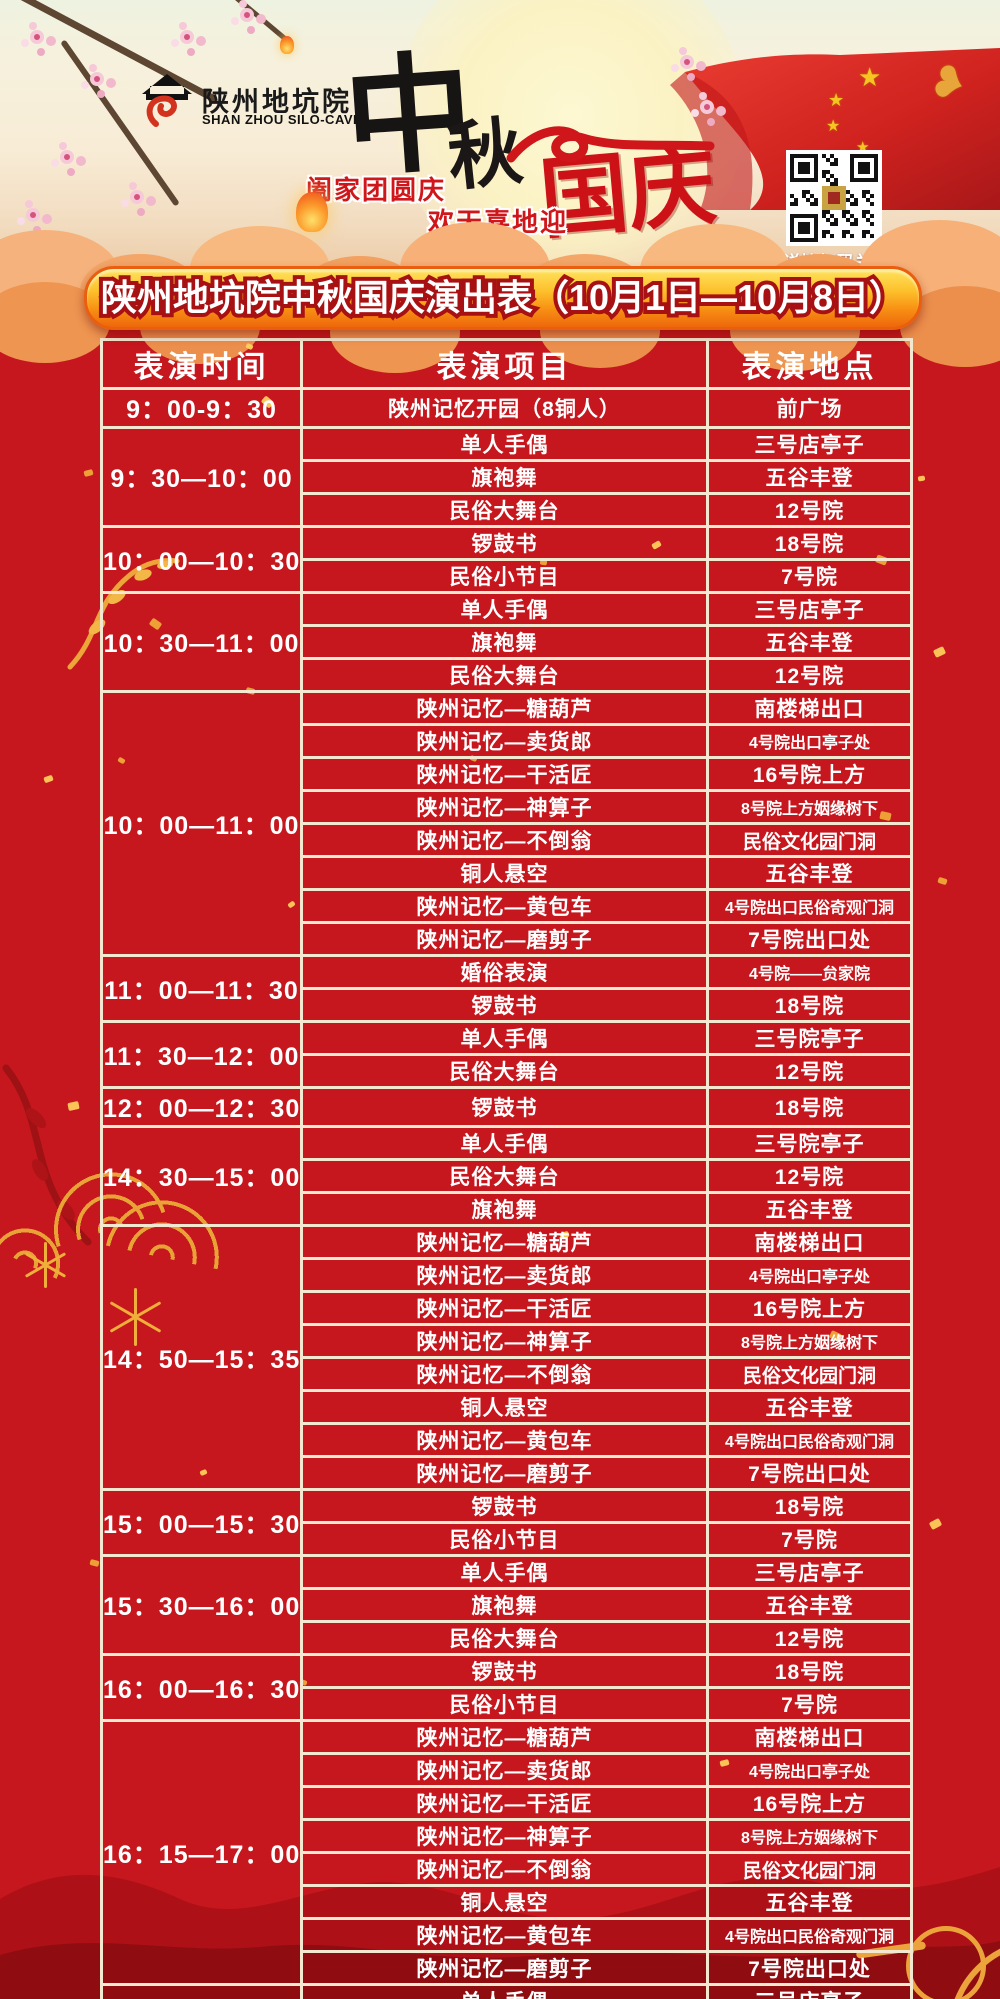 The width and height of the screenshot is (1000, 1999). What do you see at coordinates (809, 576) in the screenshot?
I see `location-cell: 7号院` at bounding box center [809, 576].